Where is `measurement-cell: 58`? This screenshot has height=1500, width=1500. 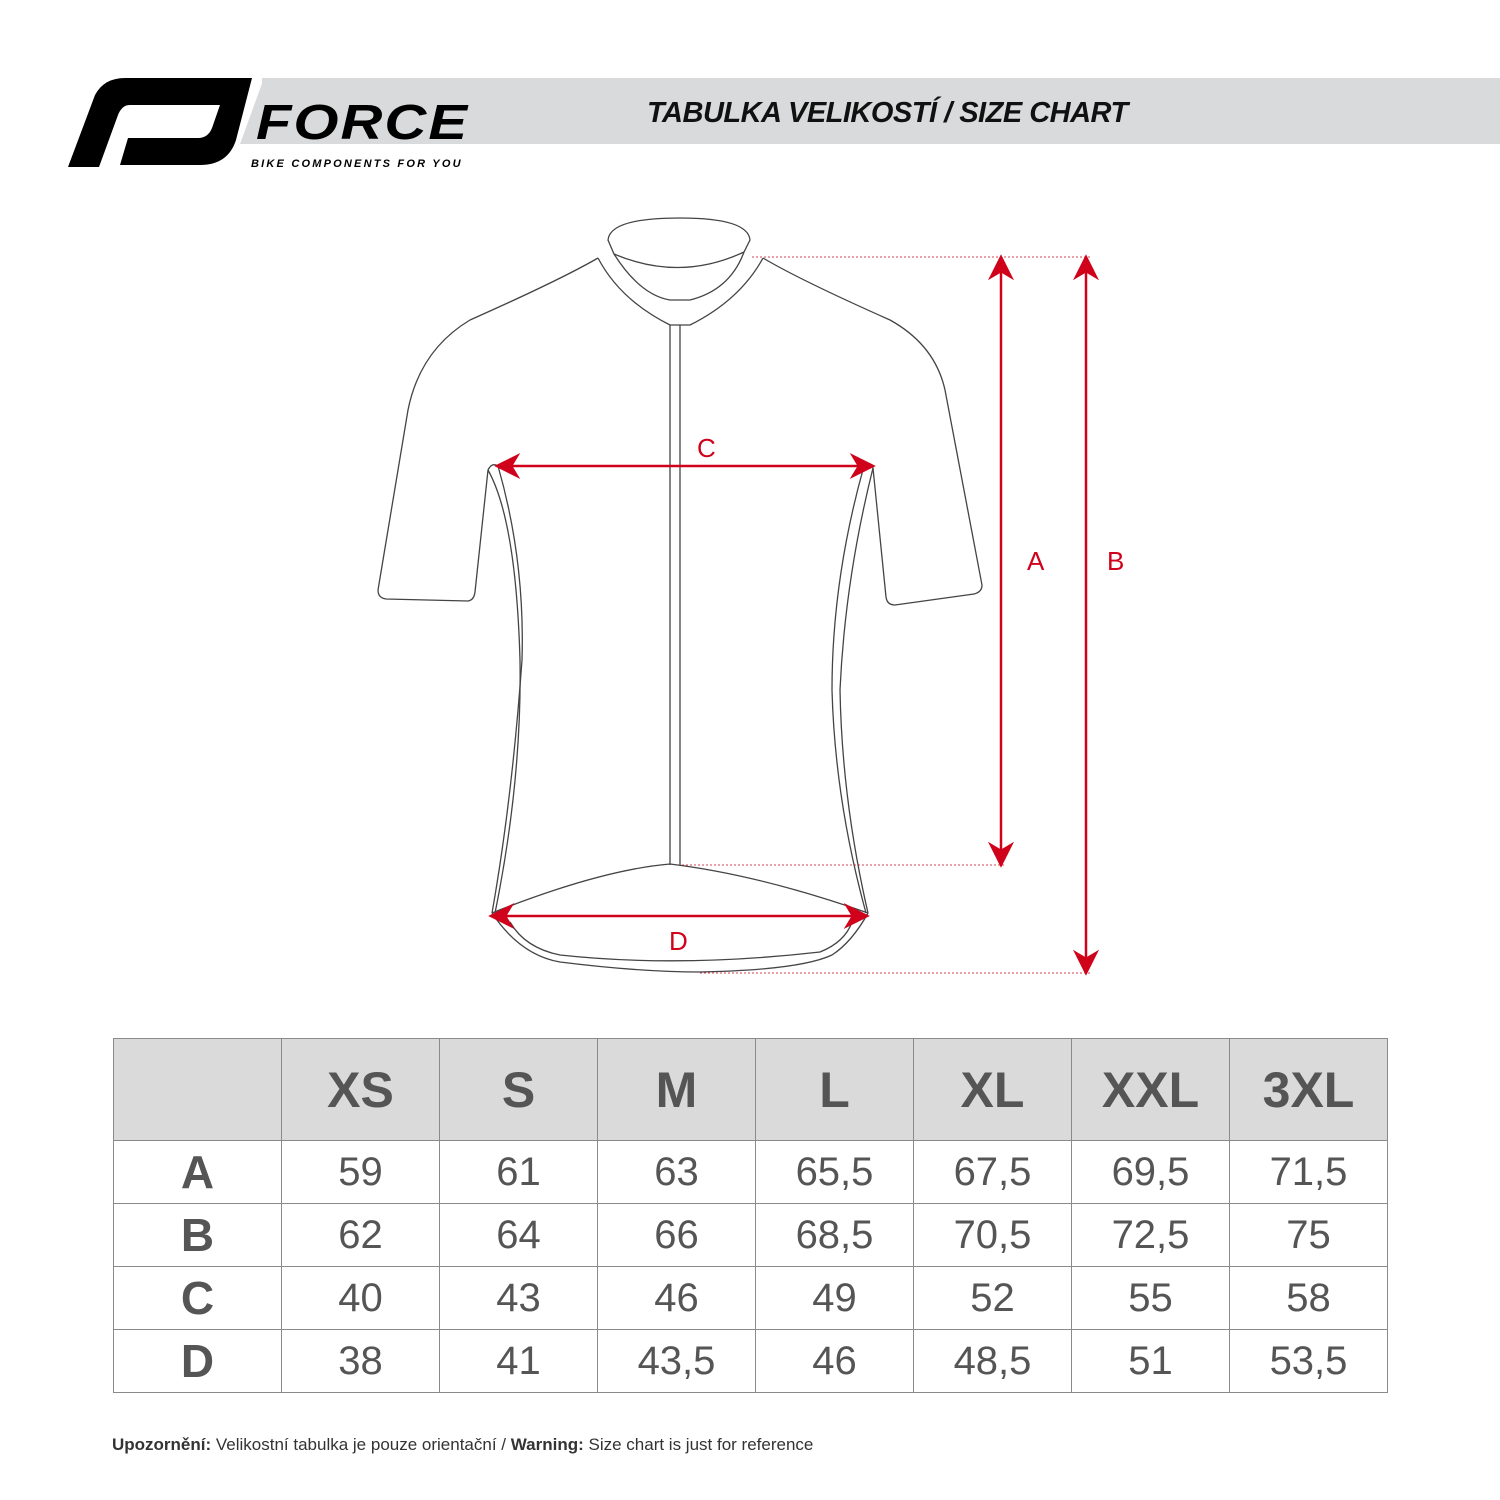
measurement-cell: 58 is located at coordinates (1308, 1298).